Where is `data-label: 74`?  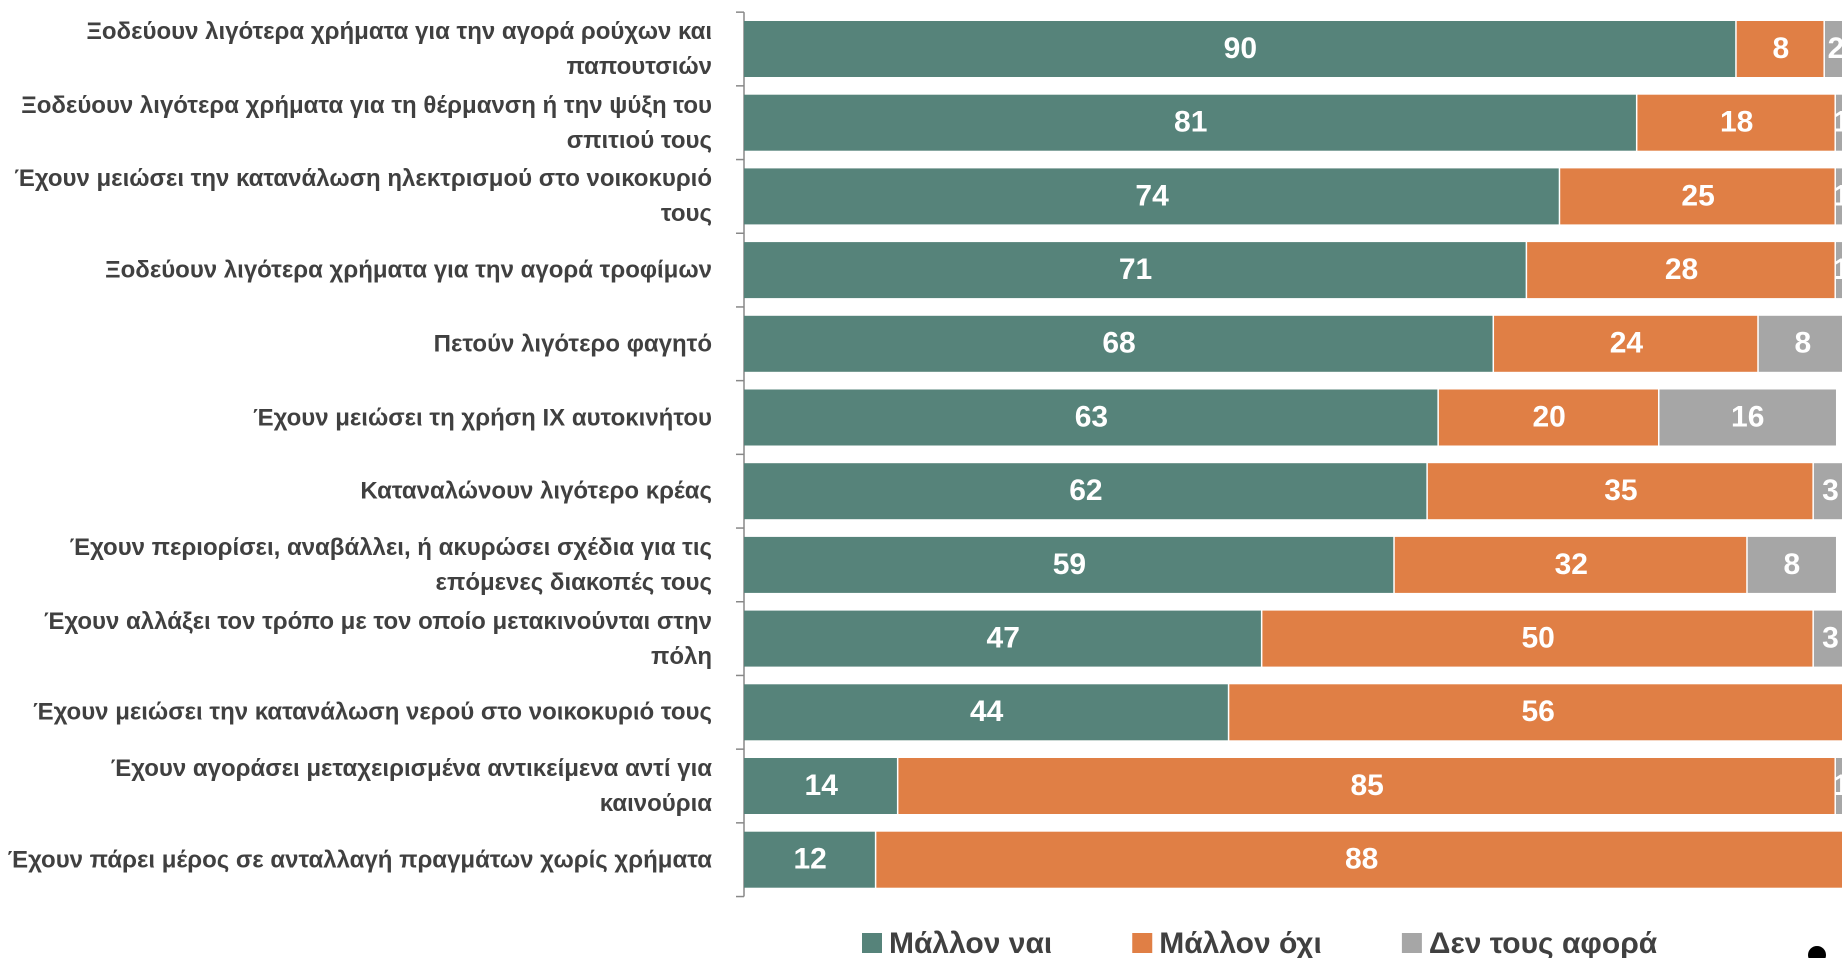
data-label: 74 is located at coordinates (1152, 195).